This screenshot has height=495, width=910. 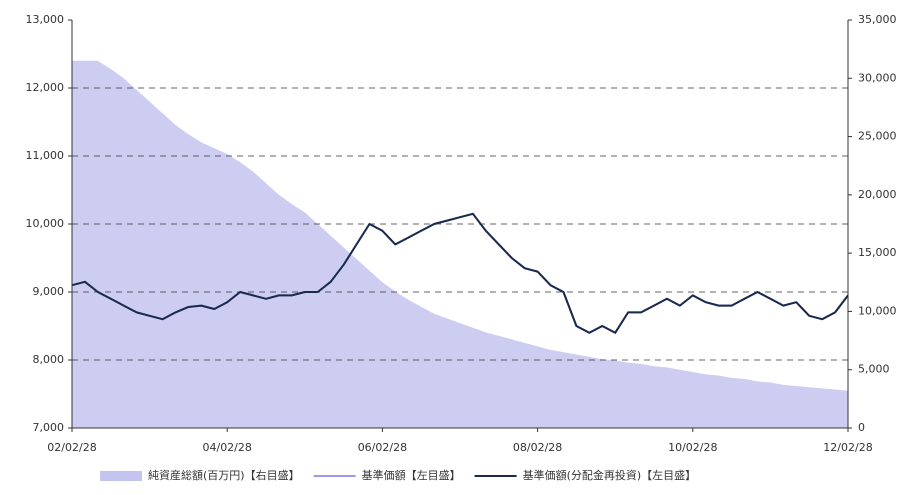 I want to click on x-tick-label: 04/02/28, so click(x=226, y=447).